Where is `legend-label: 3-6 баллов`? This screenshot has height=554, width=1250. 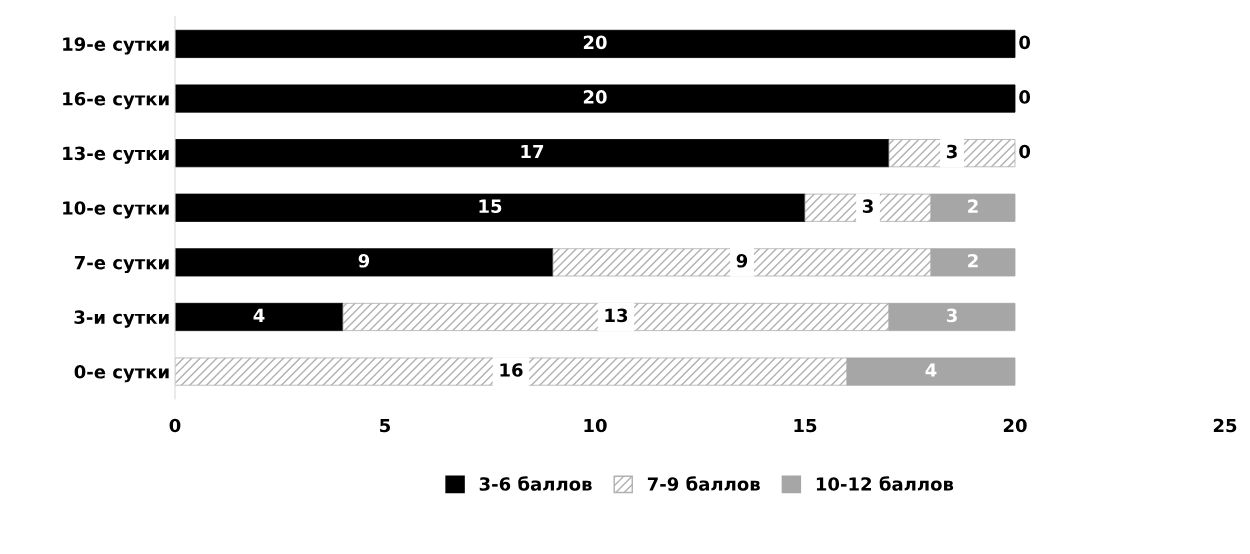 legend-label: 3-6 баллов is located at coordinates (535, 483).